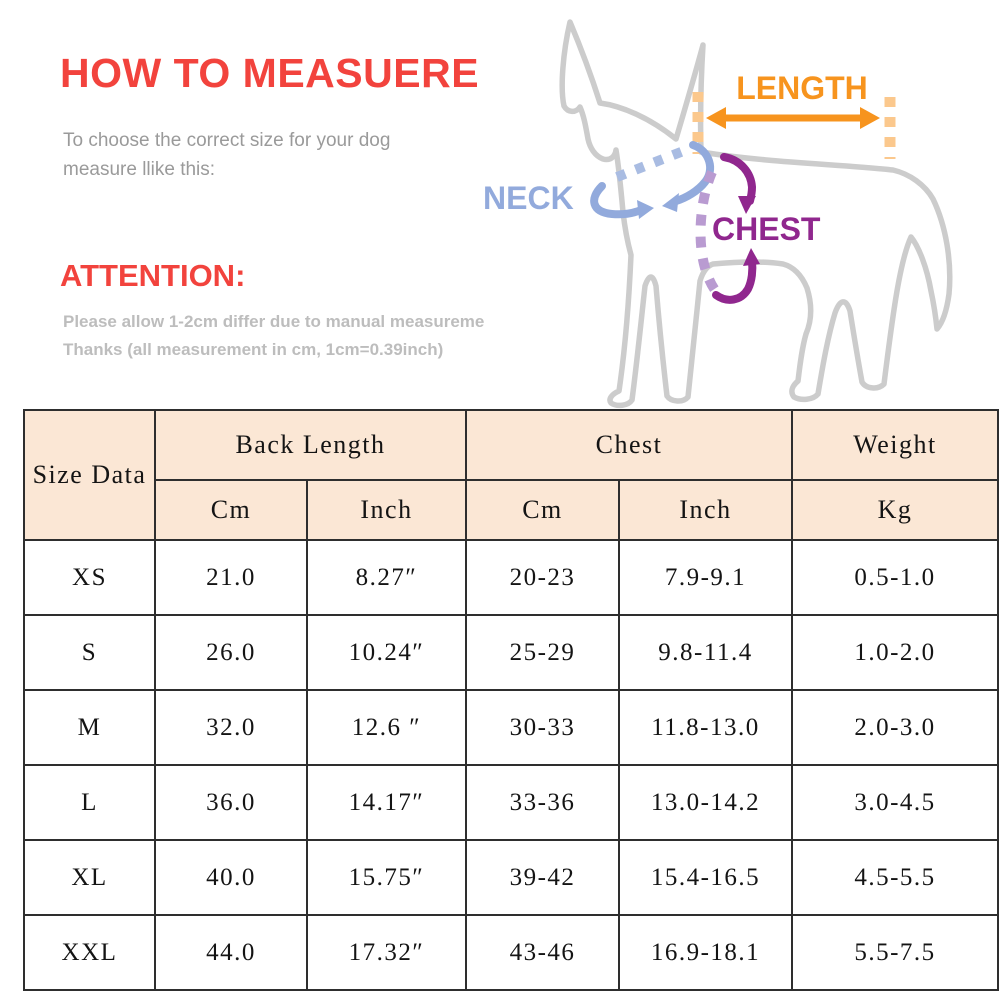 The height and width of the screenshot is (1000, 1000). What do you see at coordinates (895, 510) in the screenshot?
I see `unit-header-weight-kg: Kg` at bounding box center [895, 510].